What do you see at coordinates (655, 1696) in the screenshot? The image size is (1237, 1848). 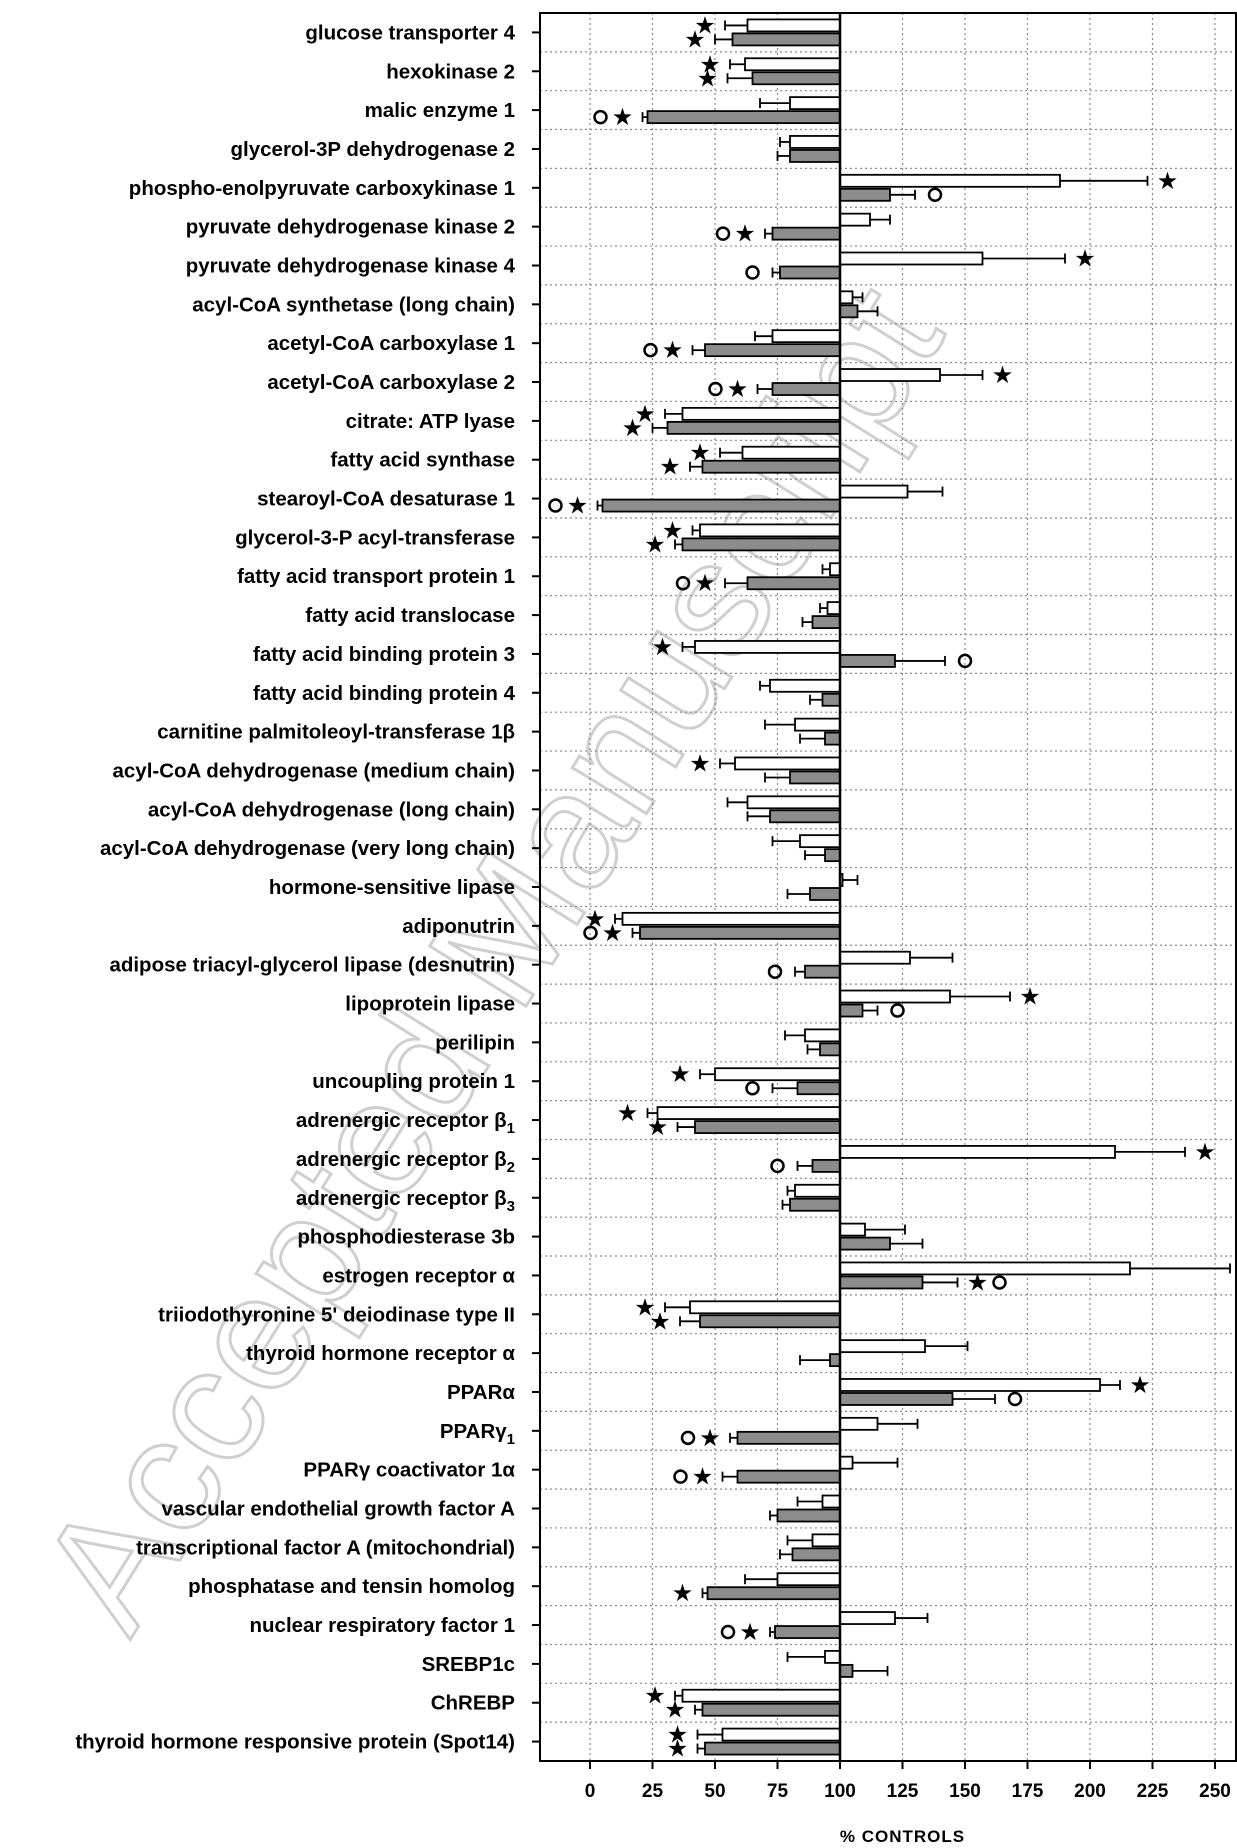 I see `significance-star-43-1: ★` at bounding box center [655, 1696].